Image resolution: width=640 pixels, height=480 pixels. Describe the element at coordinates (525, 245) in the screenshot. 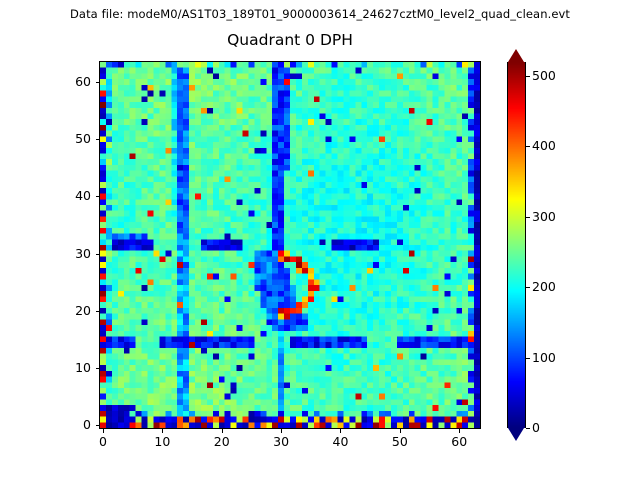

I see `colorbar-edge-right` at that location.